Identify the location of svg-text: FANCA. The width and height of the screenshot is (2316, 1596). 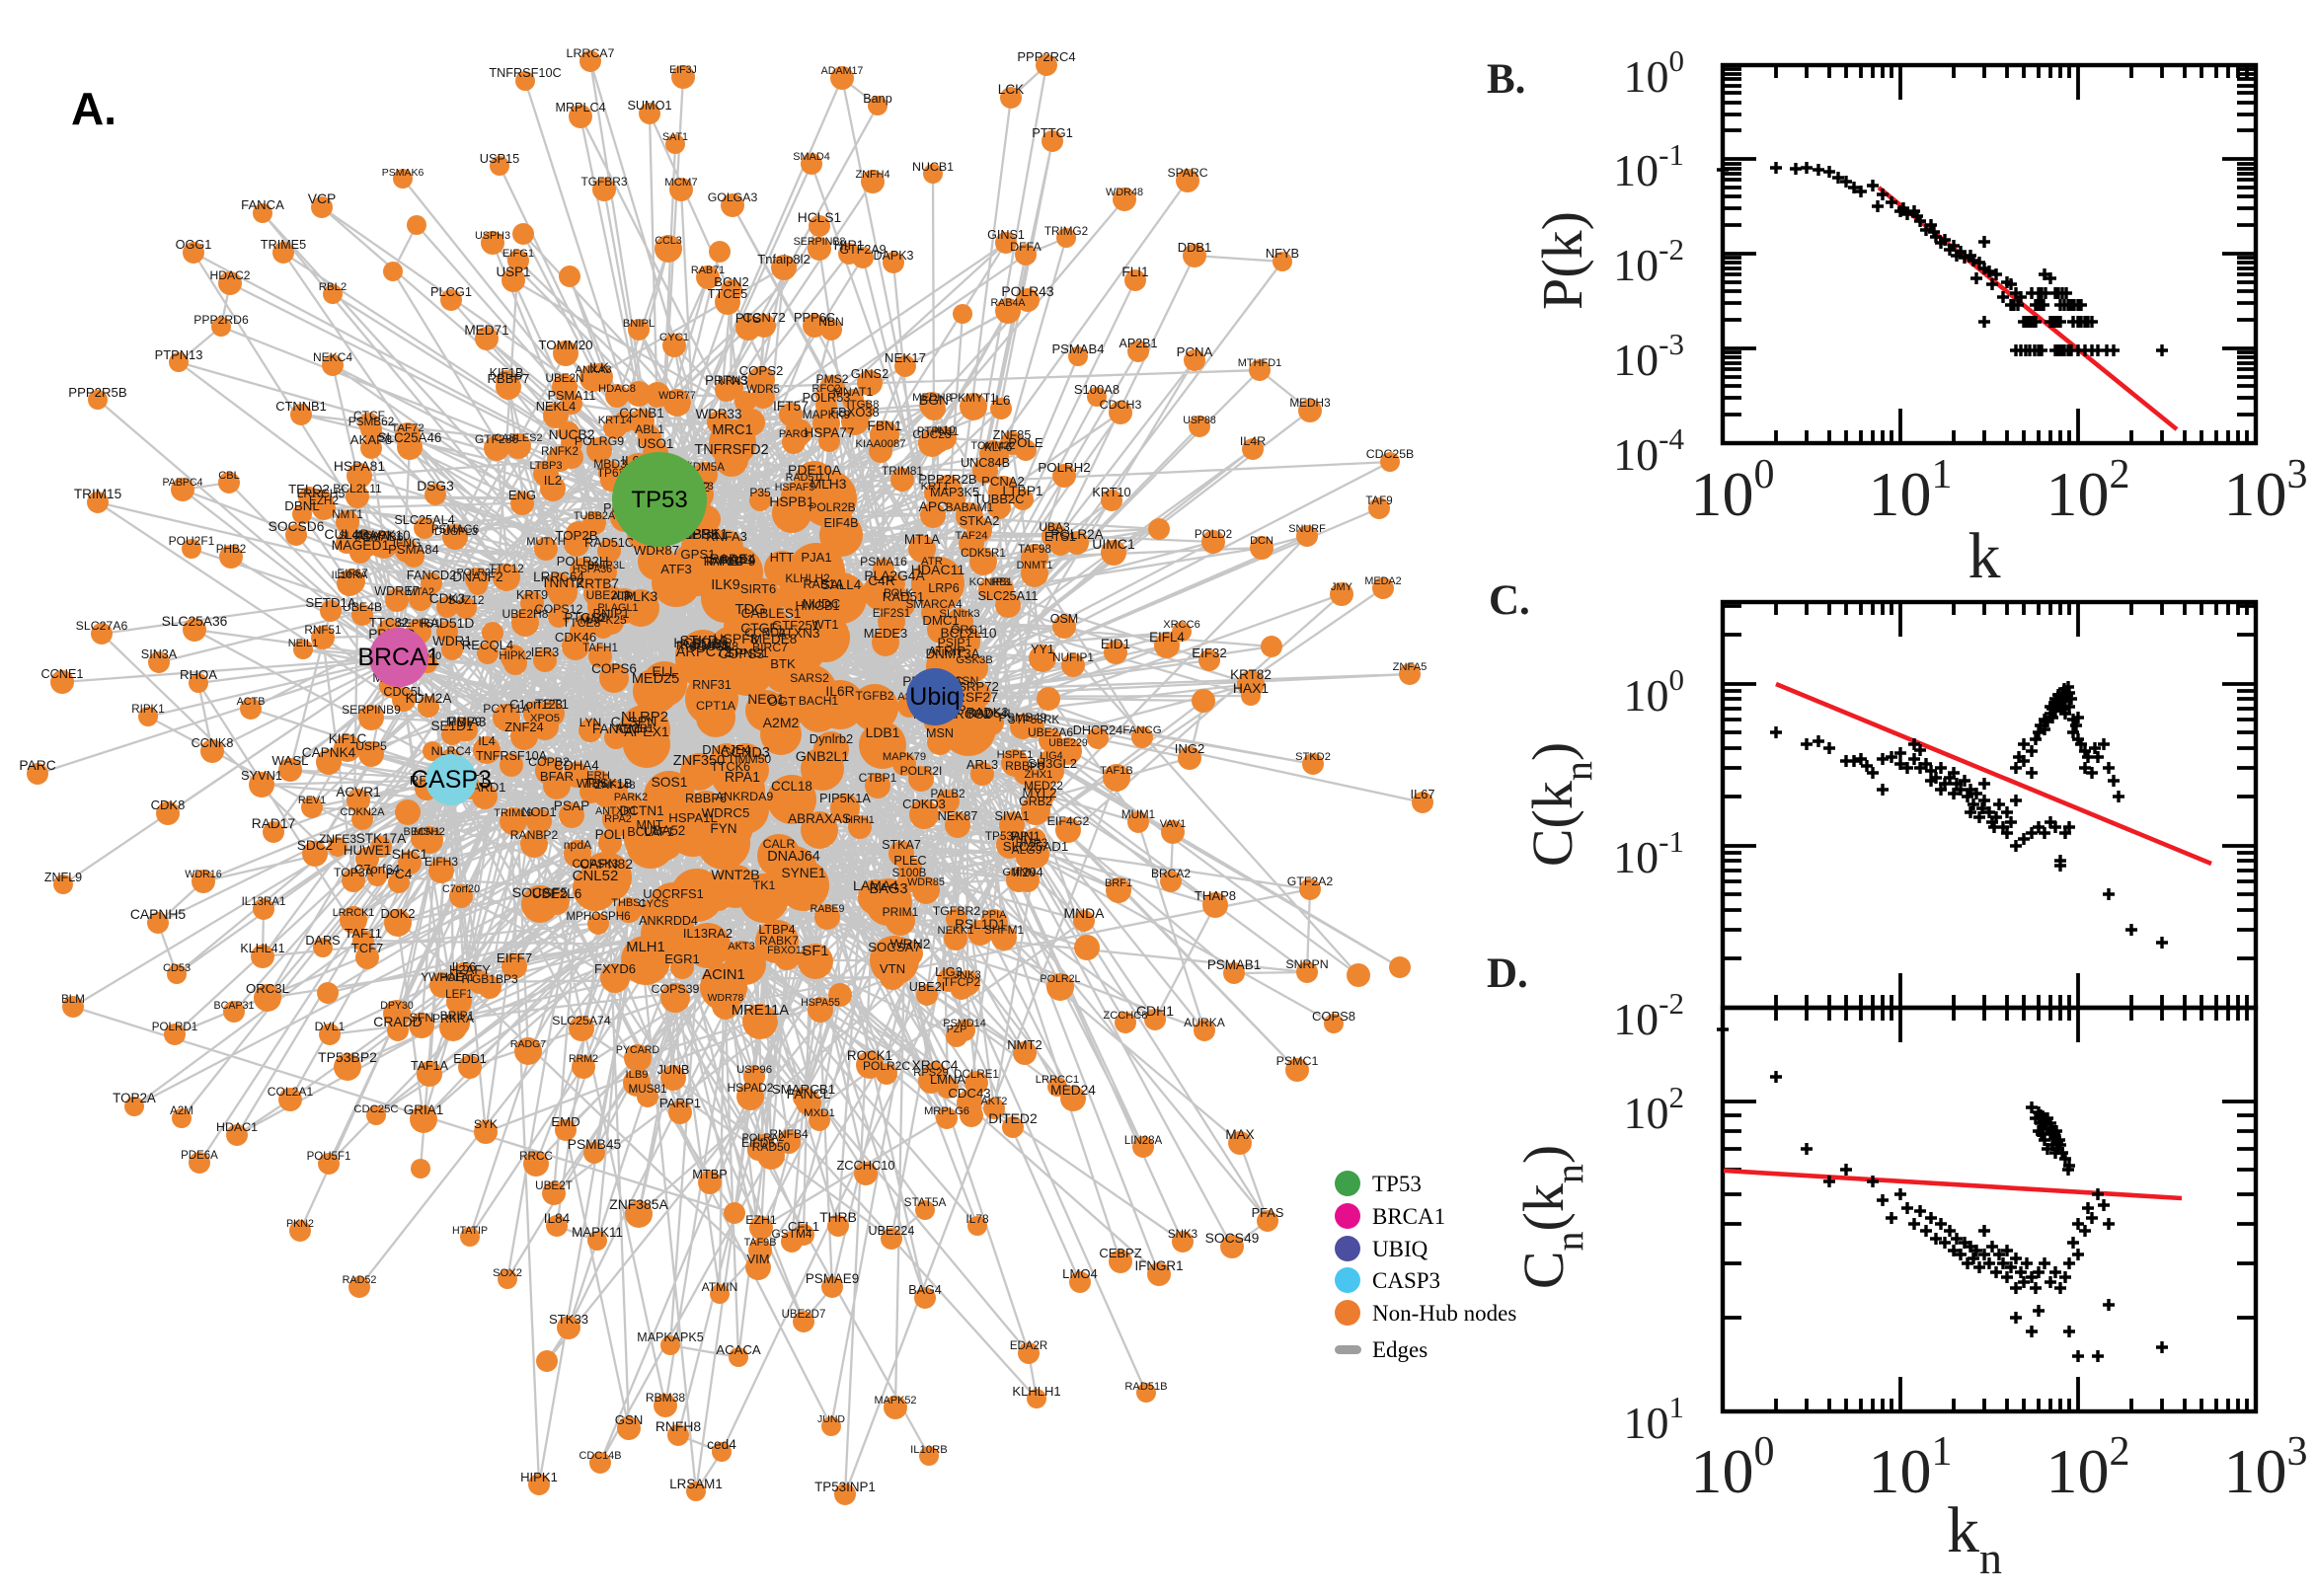
(262, 204).